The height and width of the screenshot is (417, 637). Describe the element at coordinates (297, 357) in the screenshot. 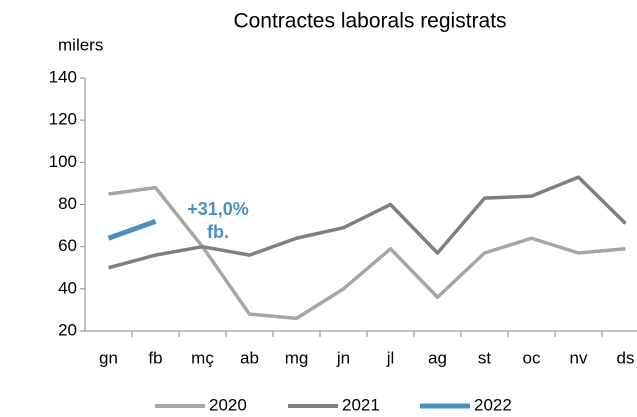

I see `x-tick-label: mg` at that location.